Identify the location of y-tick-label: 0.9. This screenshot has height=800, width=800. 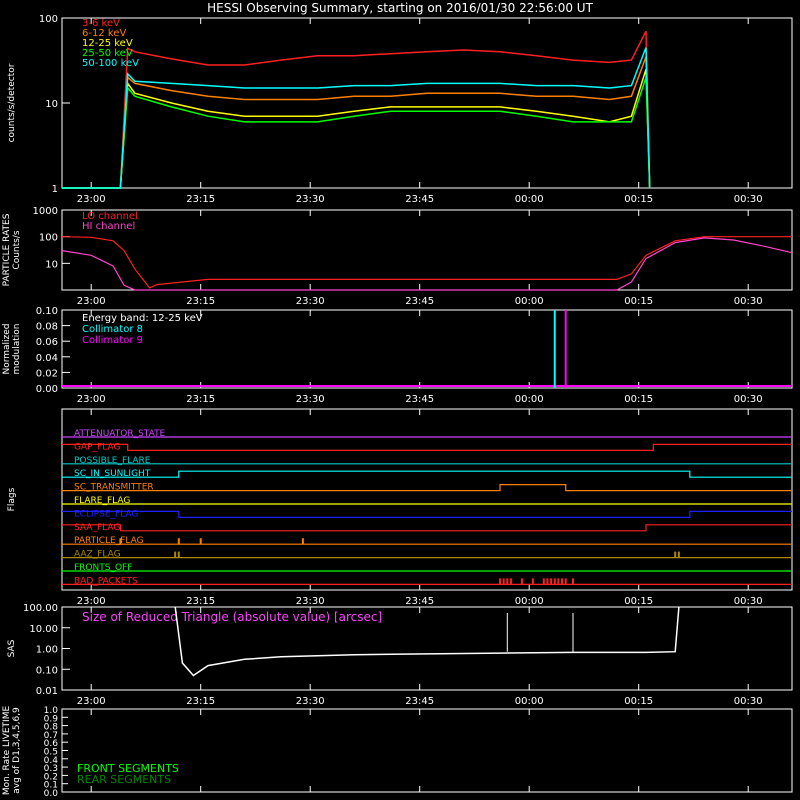
(51, 719).